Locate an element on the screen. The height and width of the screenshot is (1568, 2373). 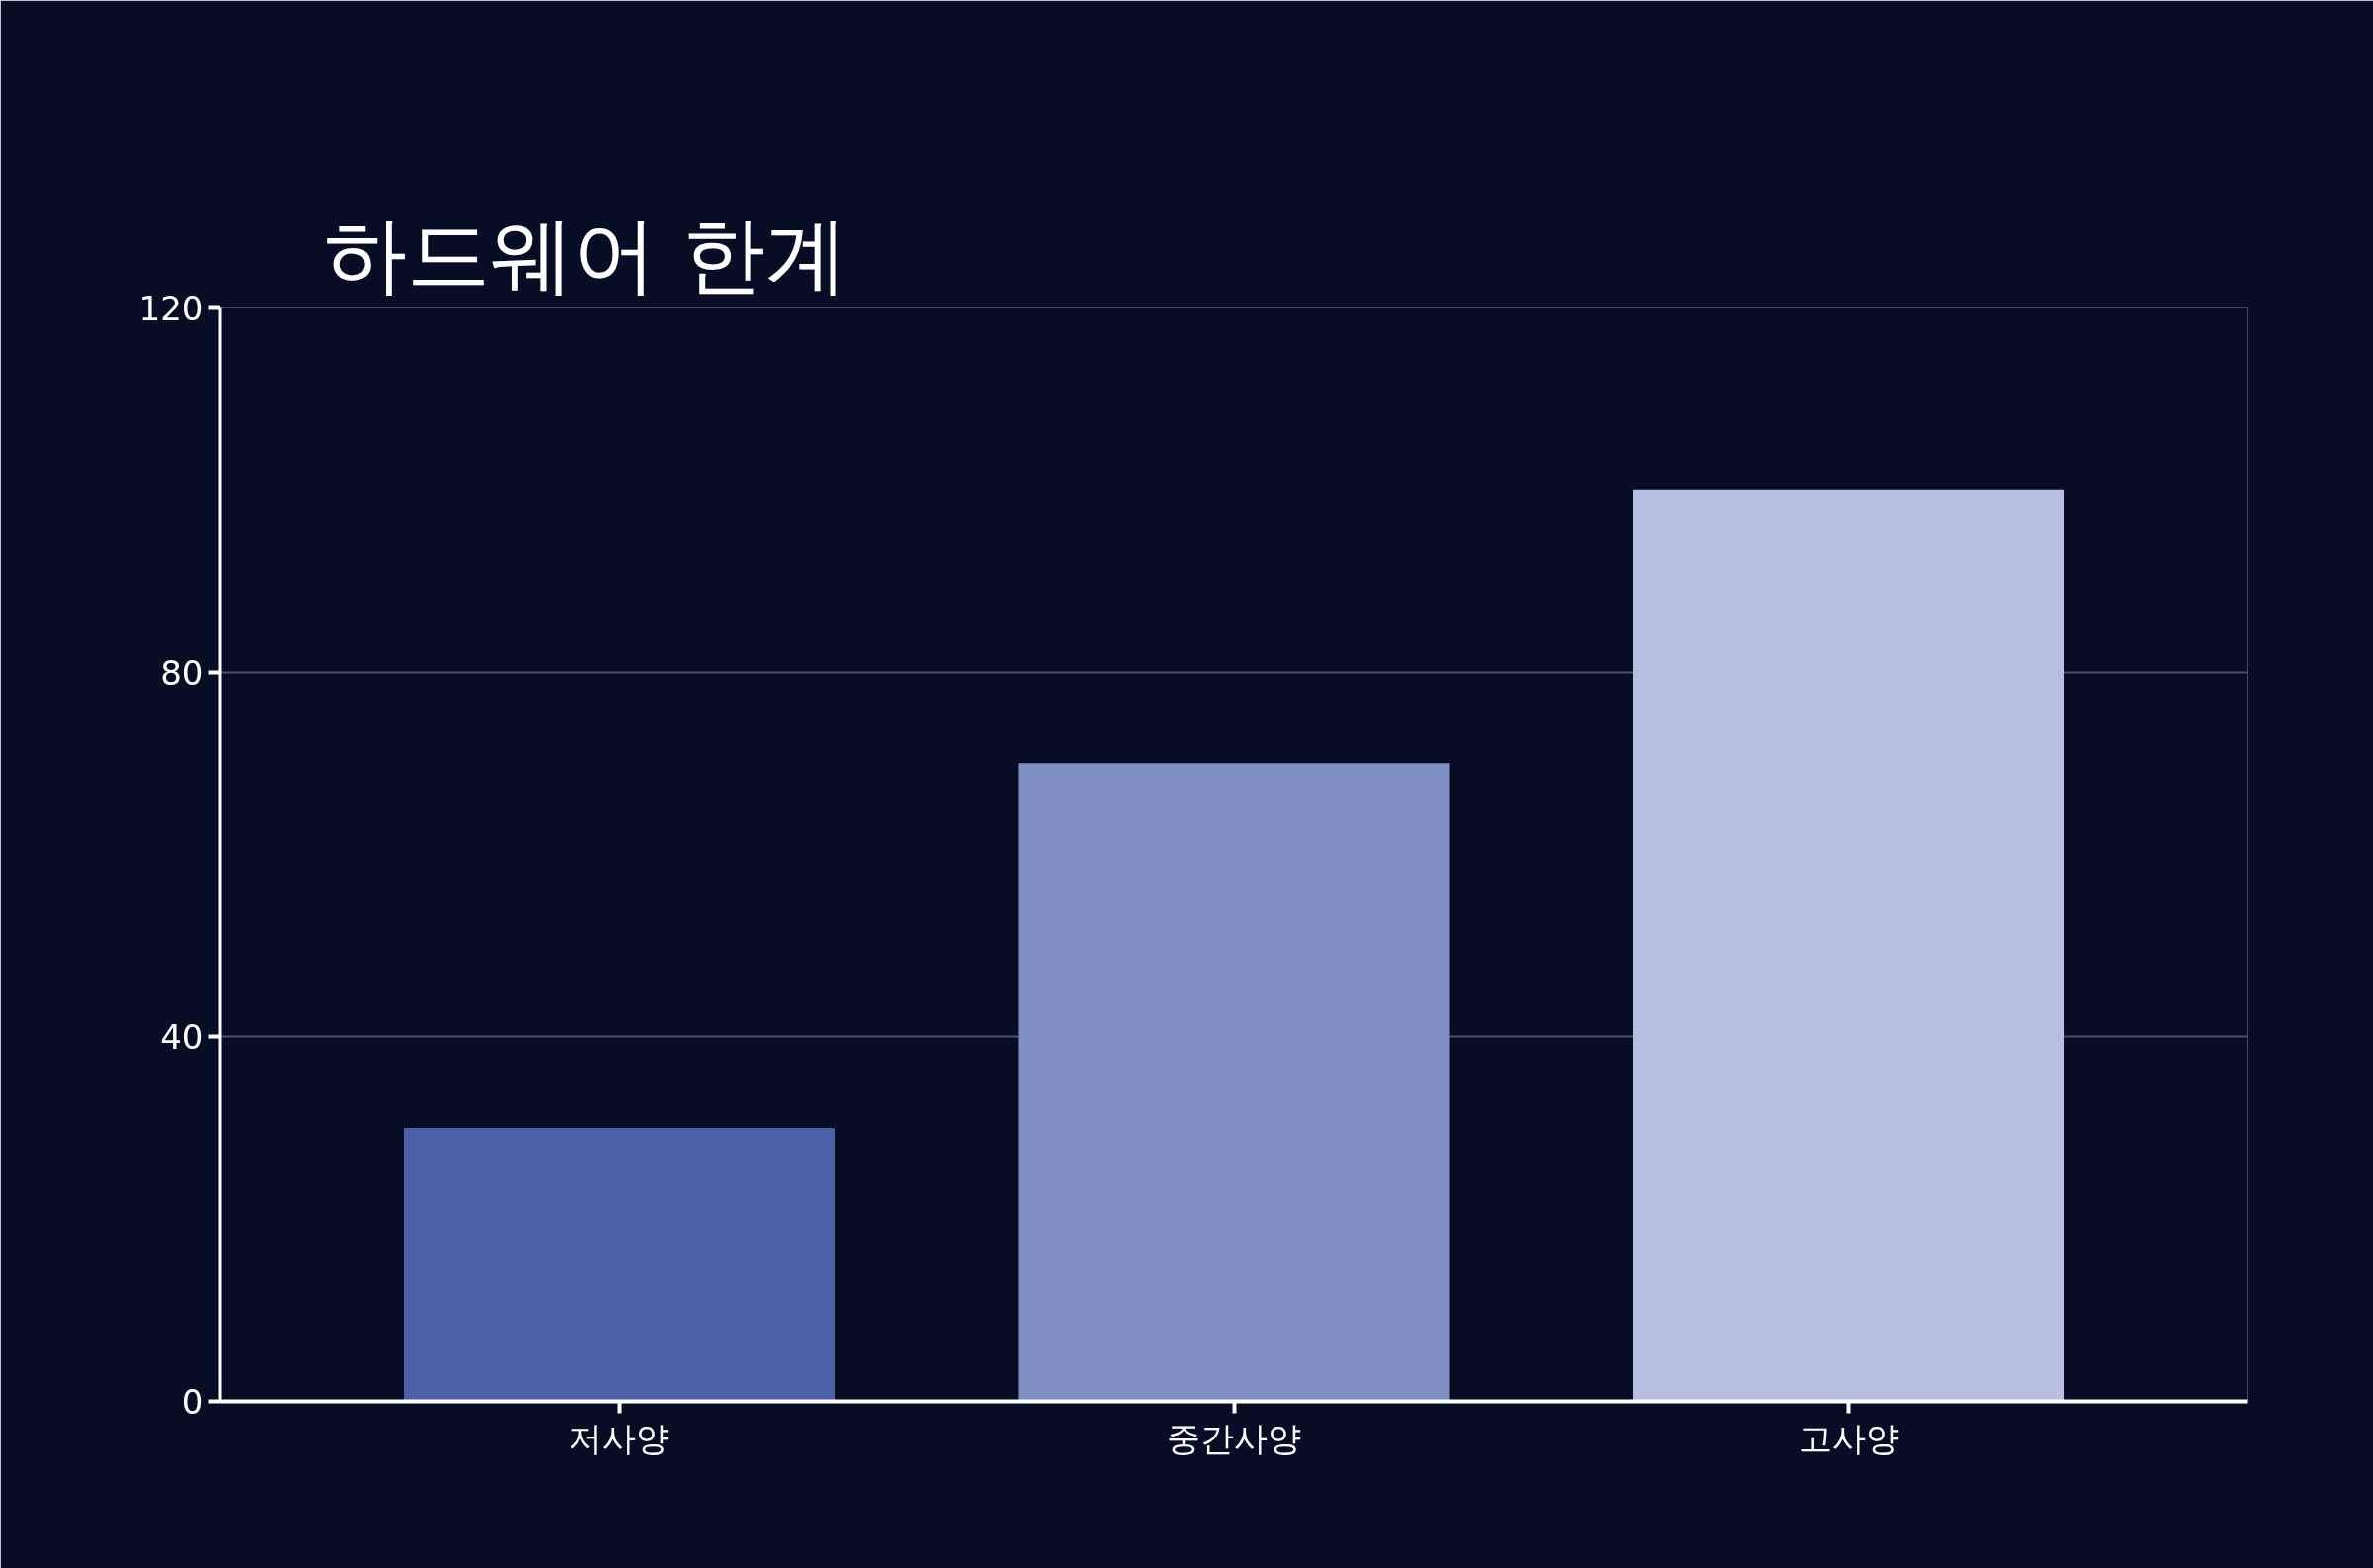
y-tick-label: 40 is located at coordinates (182, 1037).